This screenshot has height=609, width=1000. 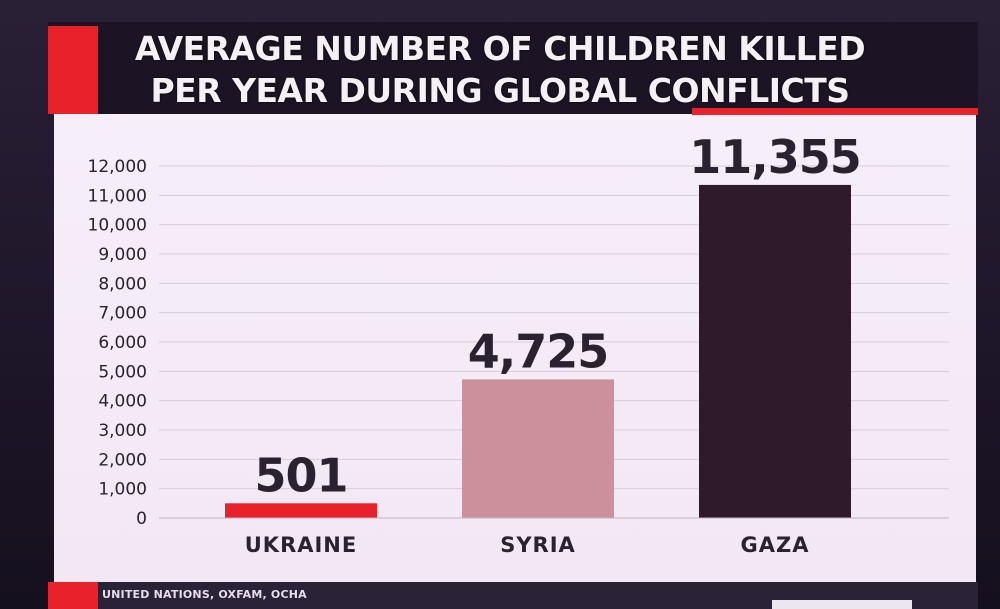 I want to click on data-label-ukraine: 501, so click(x=300, y=475).